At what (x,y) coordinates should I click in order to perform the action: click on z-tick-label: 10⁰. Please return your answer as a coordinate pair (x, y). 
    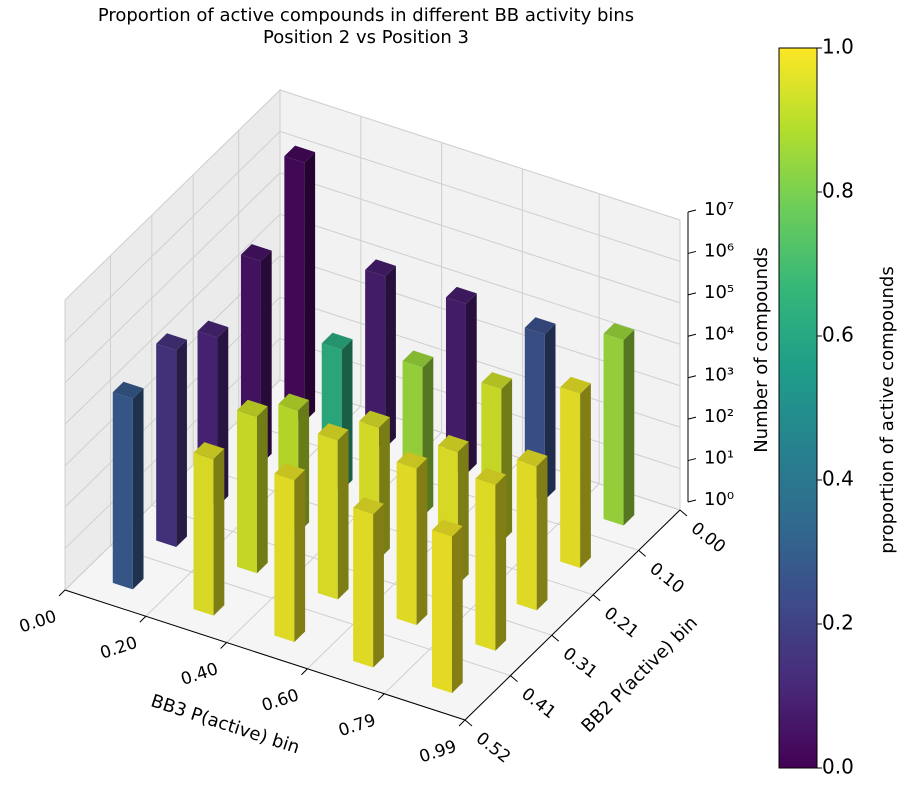
    Looking at the image, I should click on (719, 499).